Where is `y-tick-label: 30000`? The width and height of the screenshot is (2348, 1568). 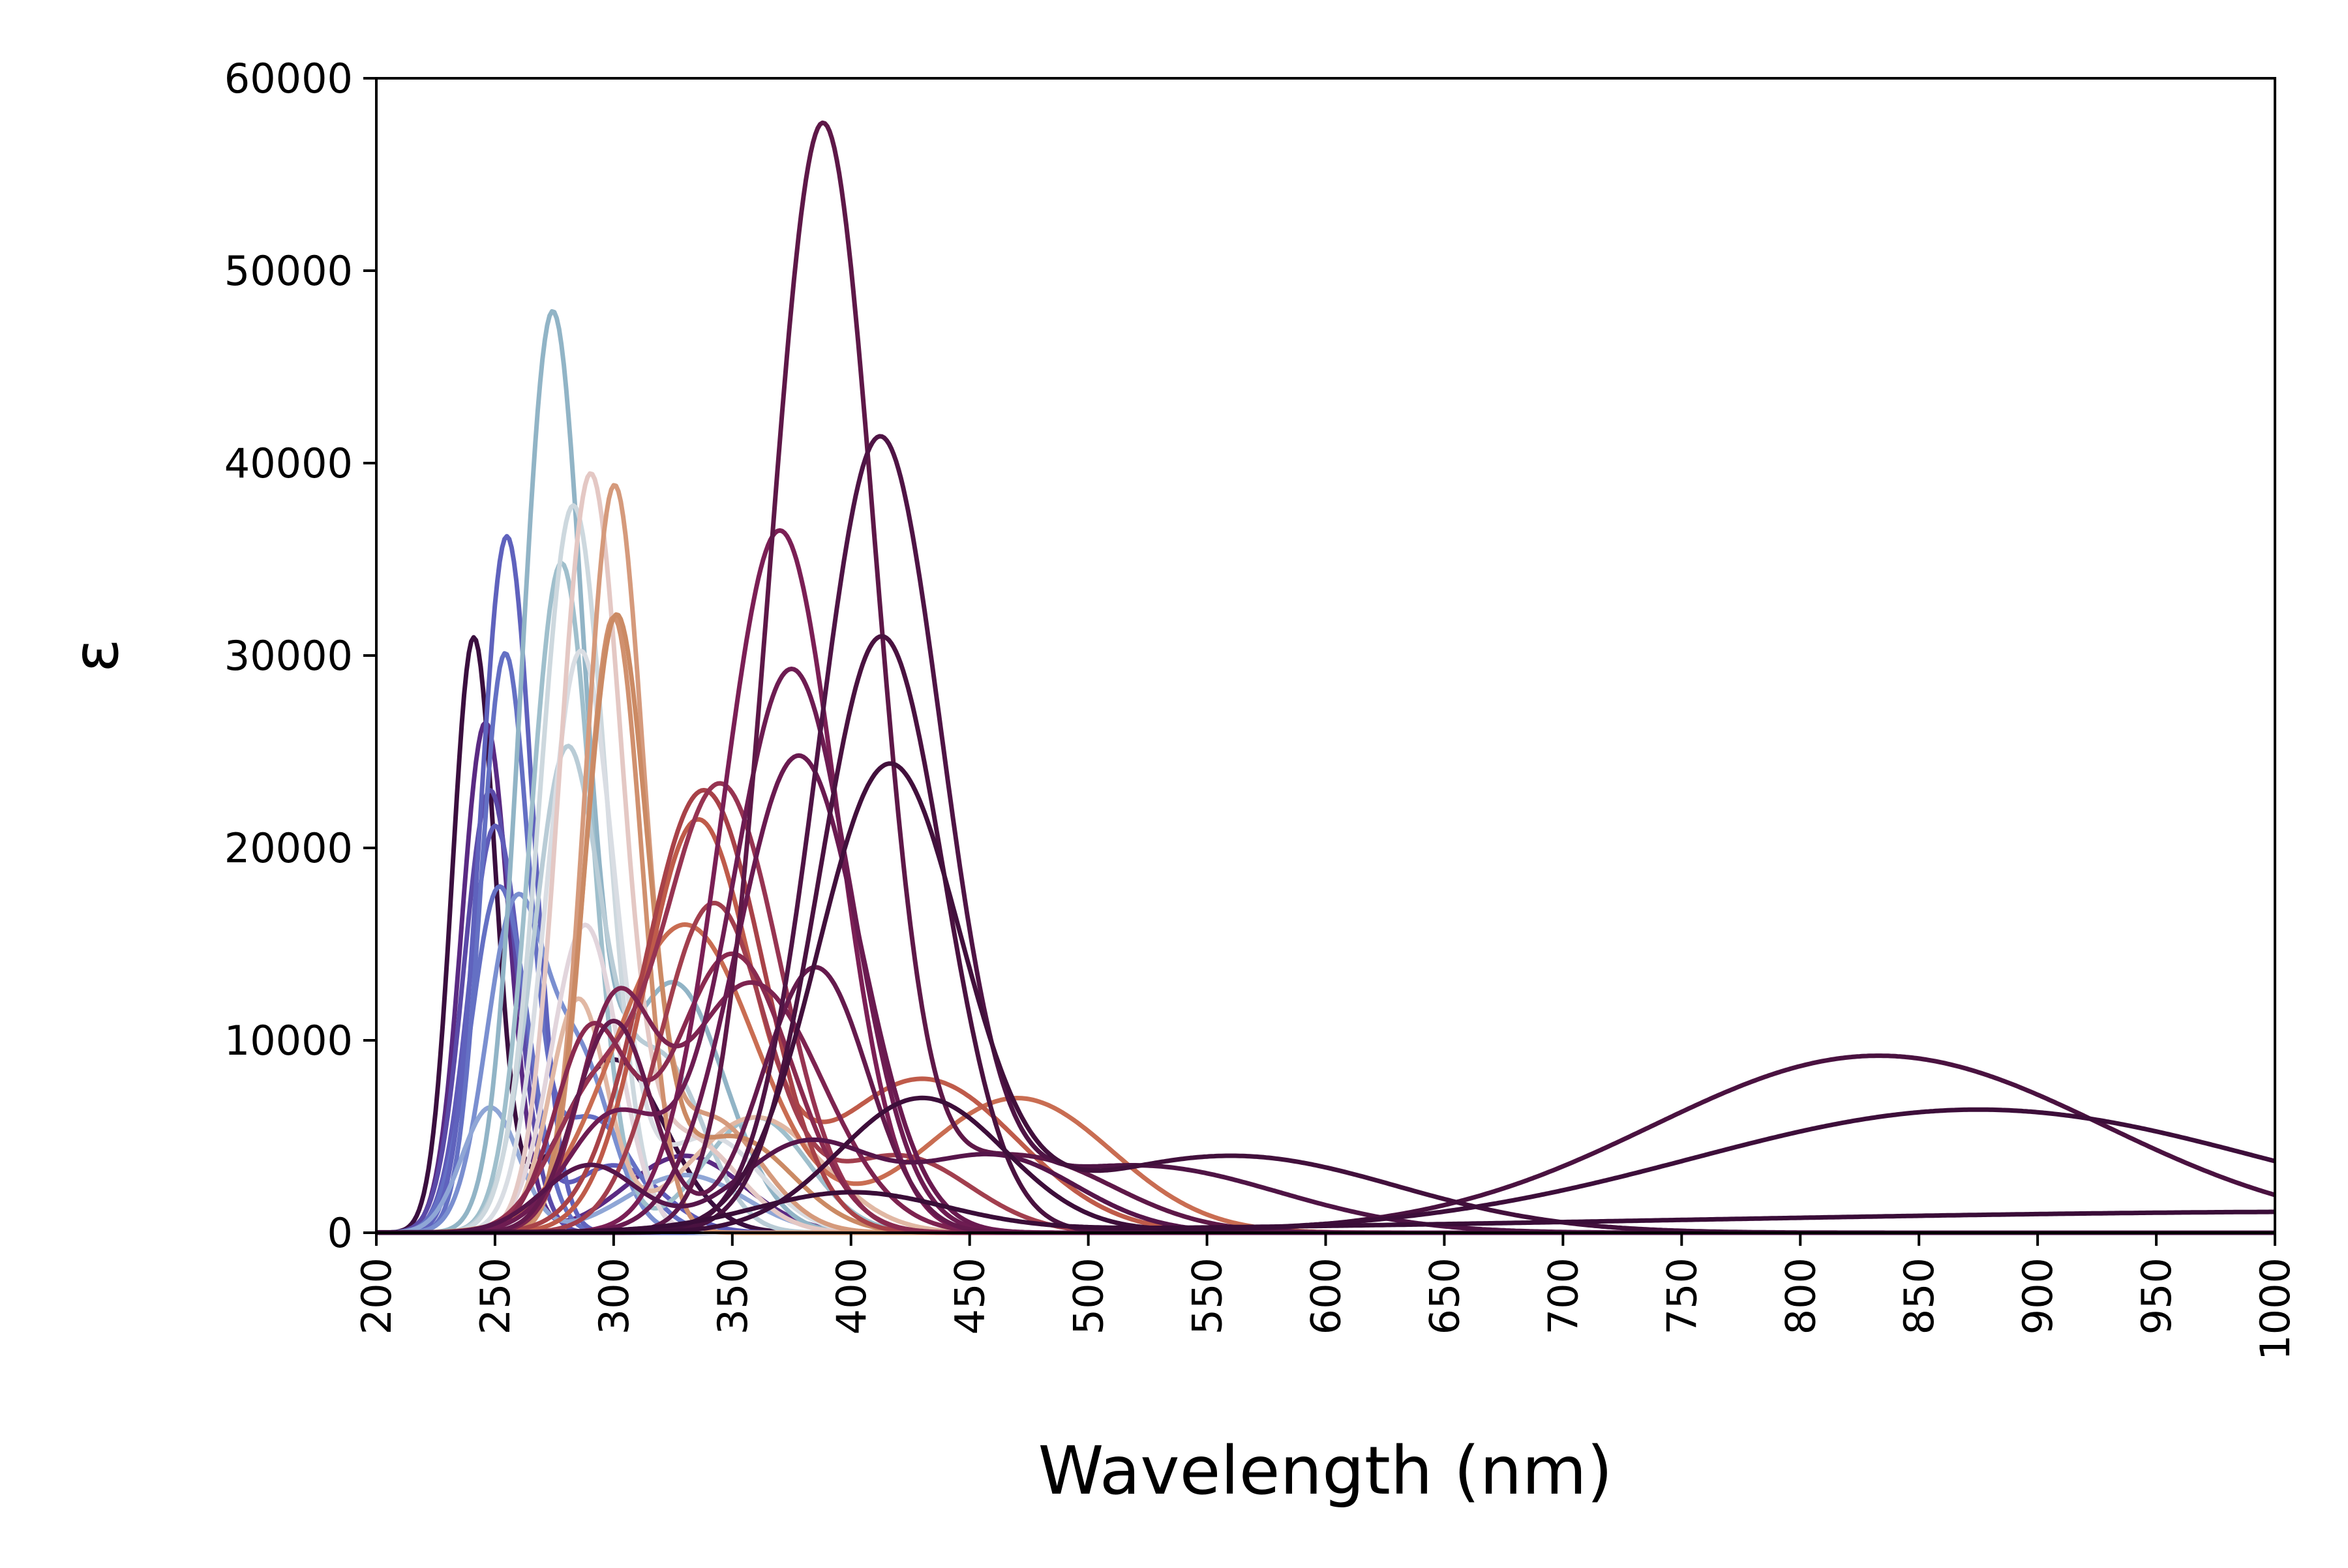 y-tick-label: 30000 is located at coordinates (289, 656).